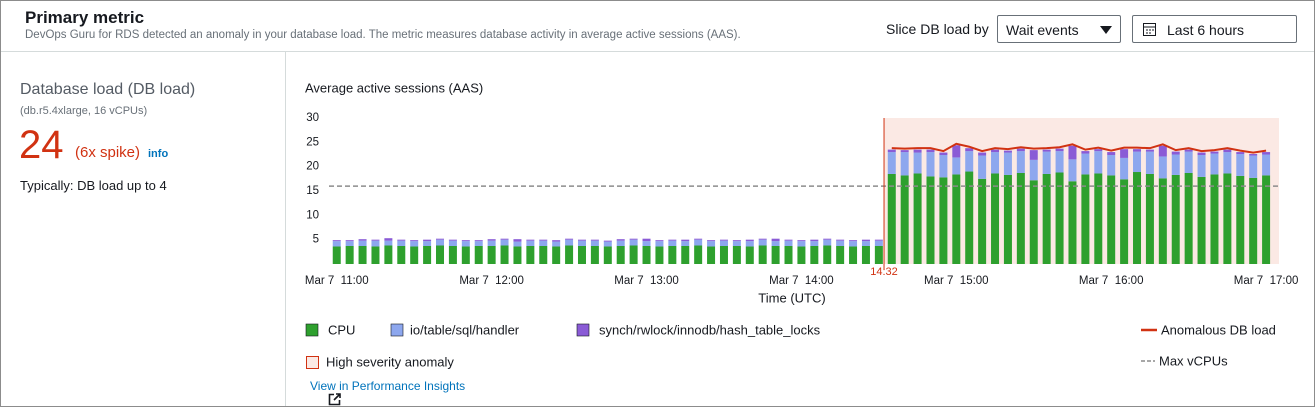 The width and height of the screenshot is (1315, 407). Describe the element at coordinates (312, 330) in the screenshot. I see `legend-swatch` at that location.